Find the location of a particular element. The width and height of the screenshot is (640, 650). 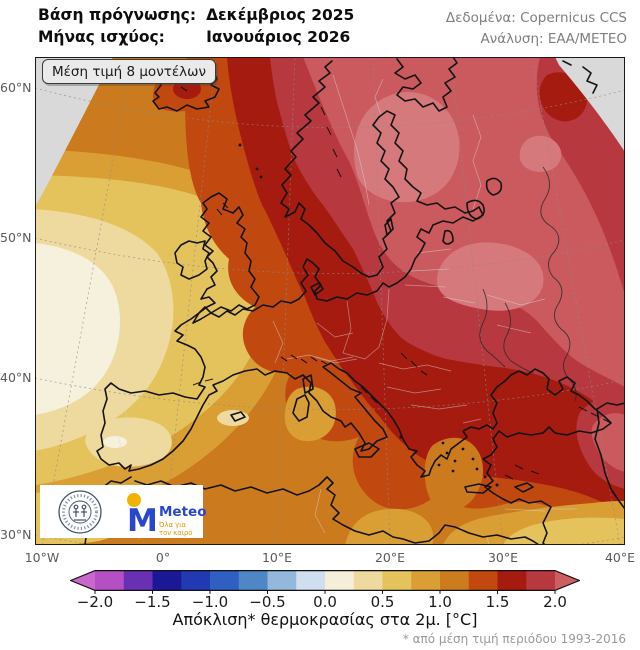

lat-label: 50°N is located at coordinates (16, 237).